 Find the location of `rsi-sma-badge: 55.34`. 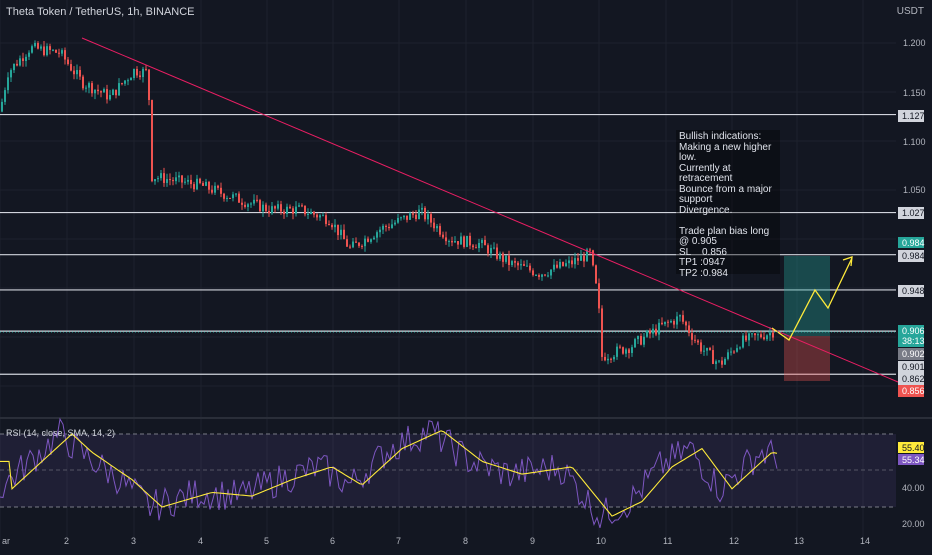

rsi-sma-badge: 55.34 is located at coordinates (913, 460).